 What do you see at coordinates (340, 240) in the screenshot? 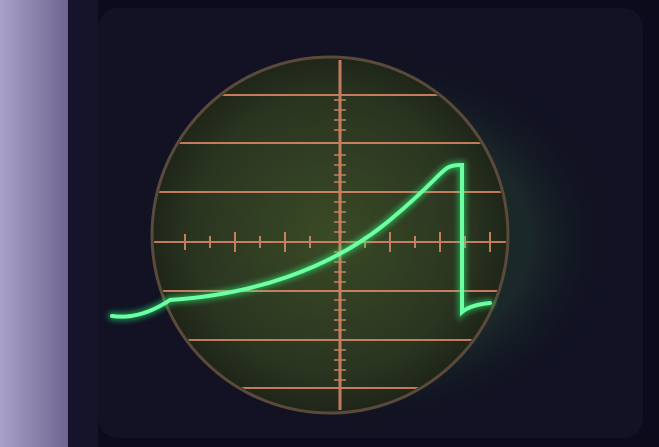
I see `tick-marks` at bounding box center [340, 240].